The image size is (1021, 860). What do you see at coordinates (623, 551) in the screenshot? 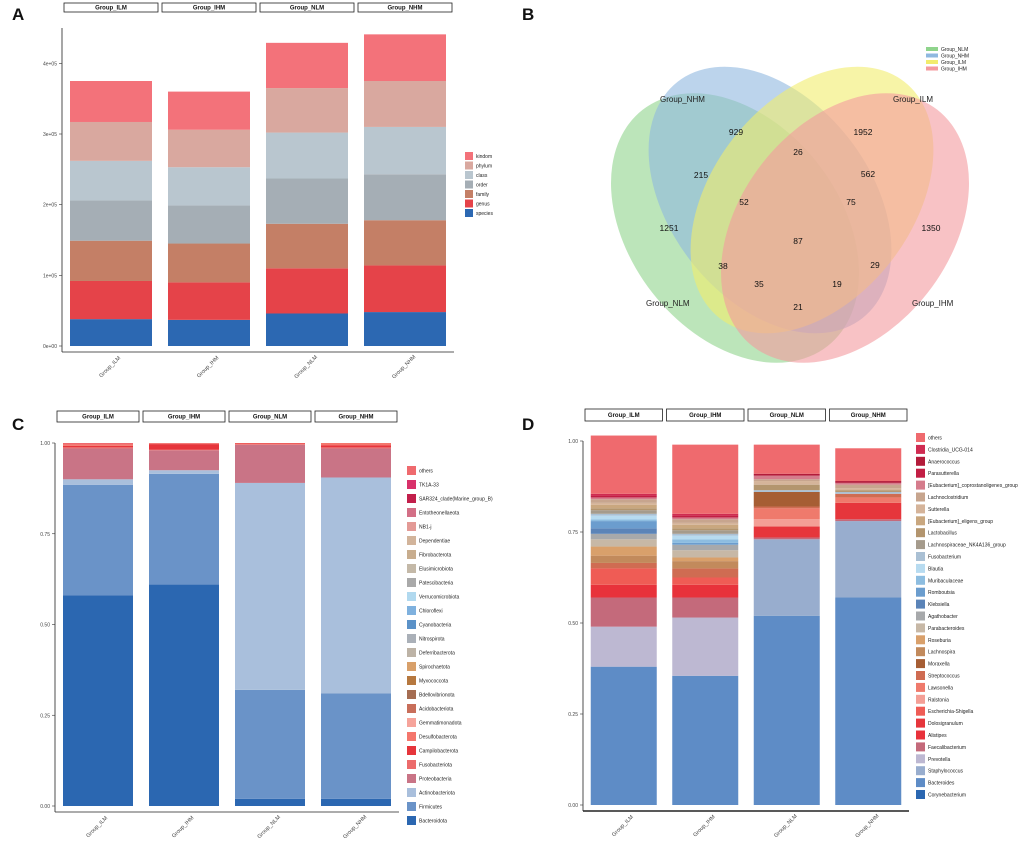
I see `panel-d-bar-segment-roseburia` at bounding box center [623, 551].